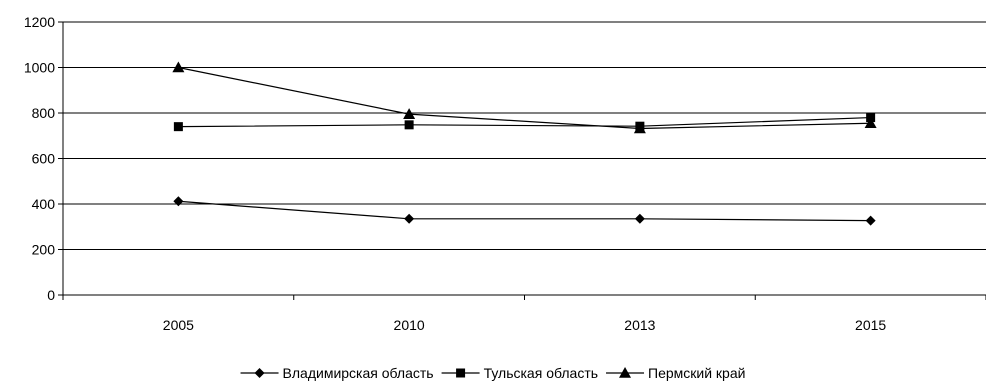  I want to click on legend-label: Пермский край, so click(696, 373).